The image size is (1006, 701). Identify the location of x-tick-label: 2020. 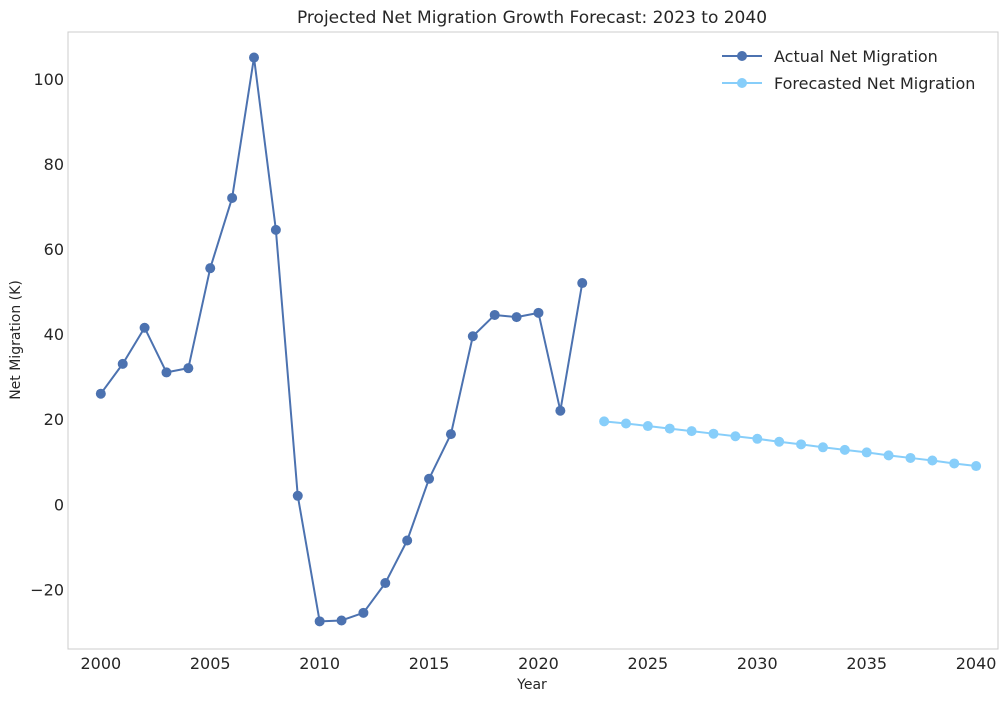
(538, 663).